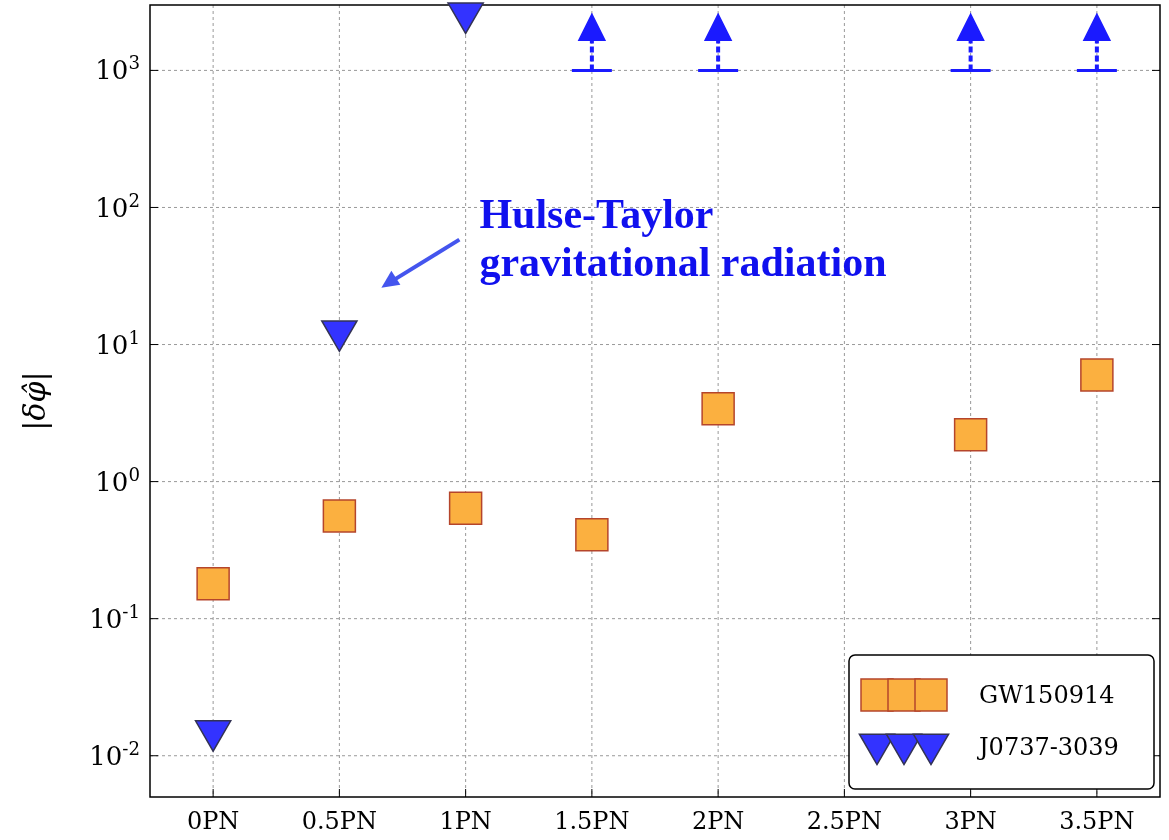  I want to click on y-tick-label: 10$^{-1}$, so click(114, 617).